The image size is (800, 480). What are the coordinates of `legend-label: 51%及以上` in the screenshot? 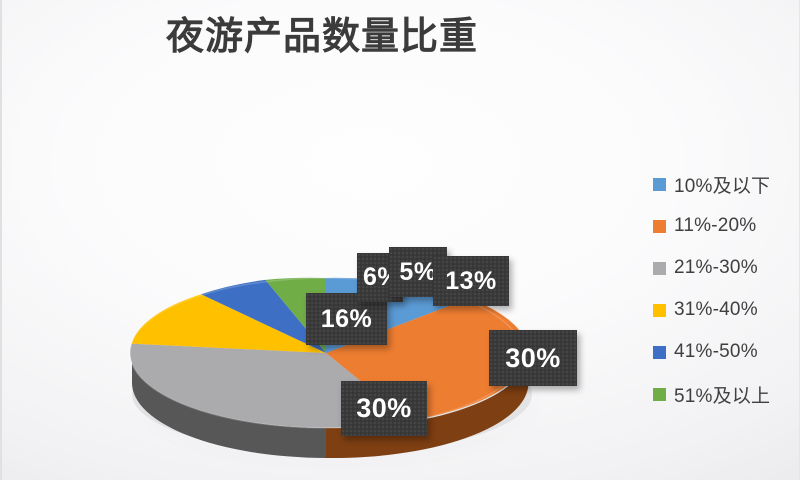 It's located at (722, 396).